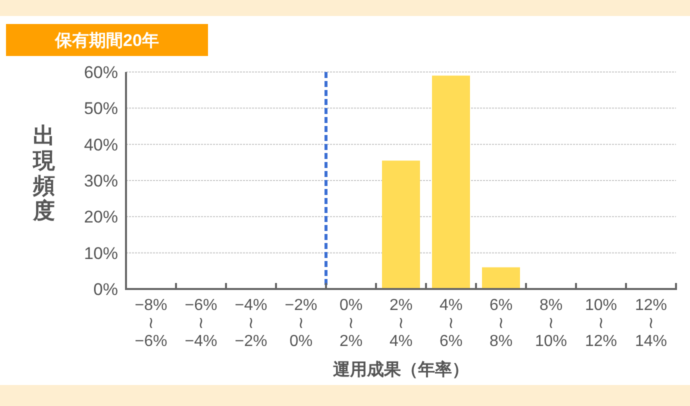 This screenshot has width=690, height=406. I want to click on x-tick-label: 2% ≀ 4%, so click(401, 323).